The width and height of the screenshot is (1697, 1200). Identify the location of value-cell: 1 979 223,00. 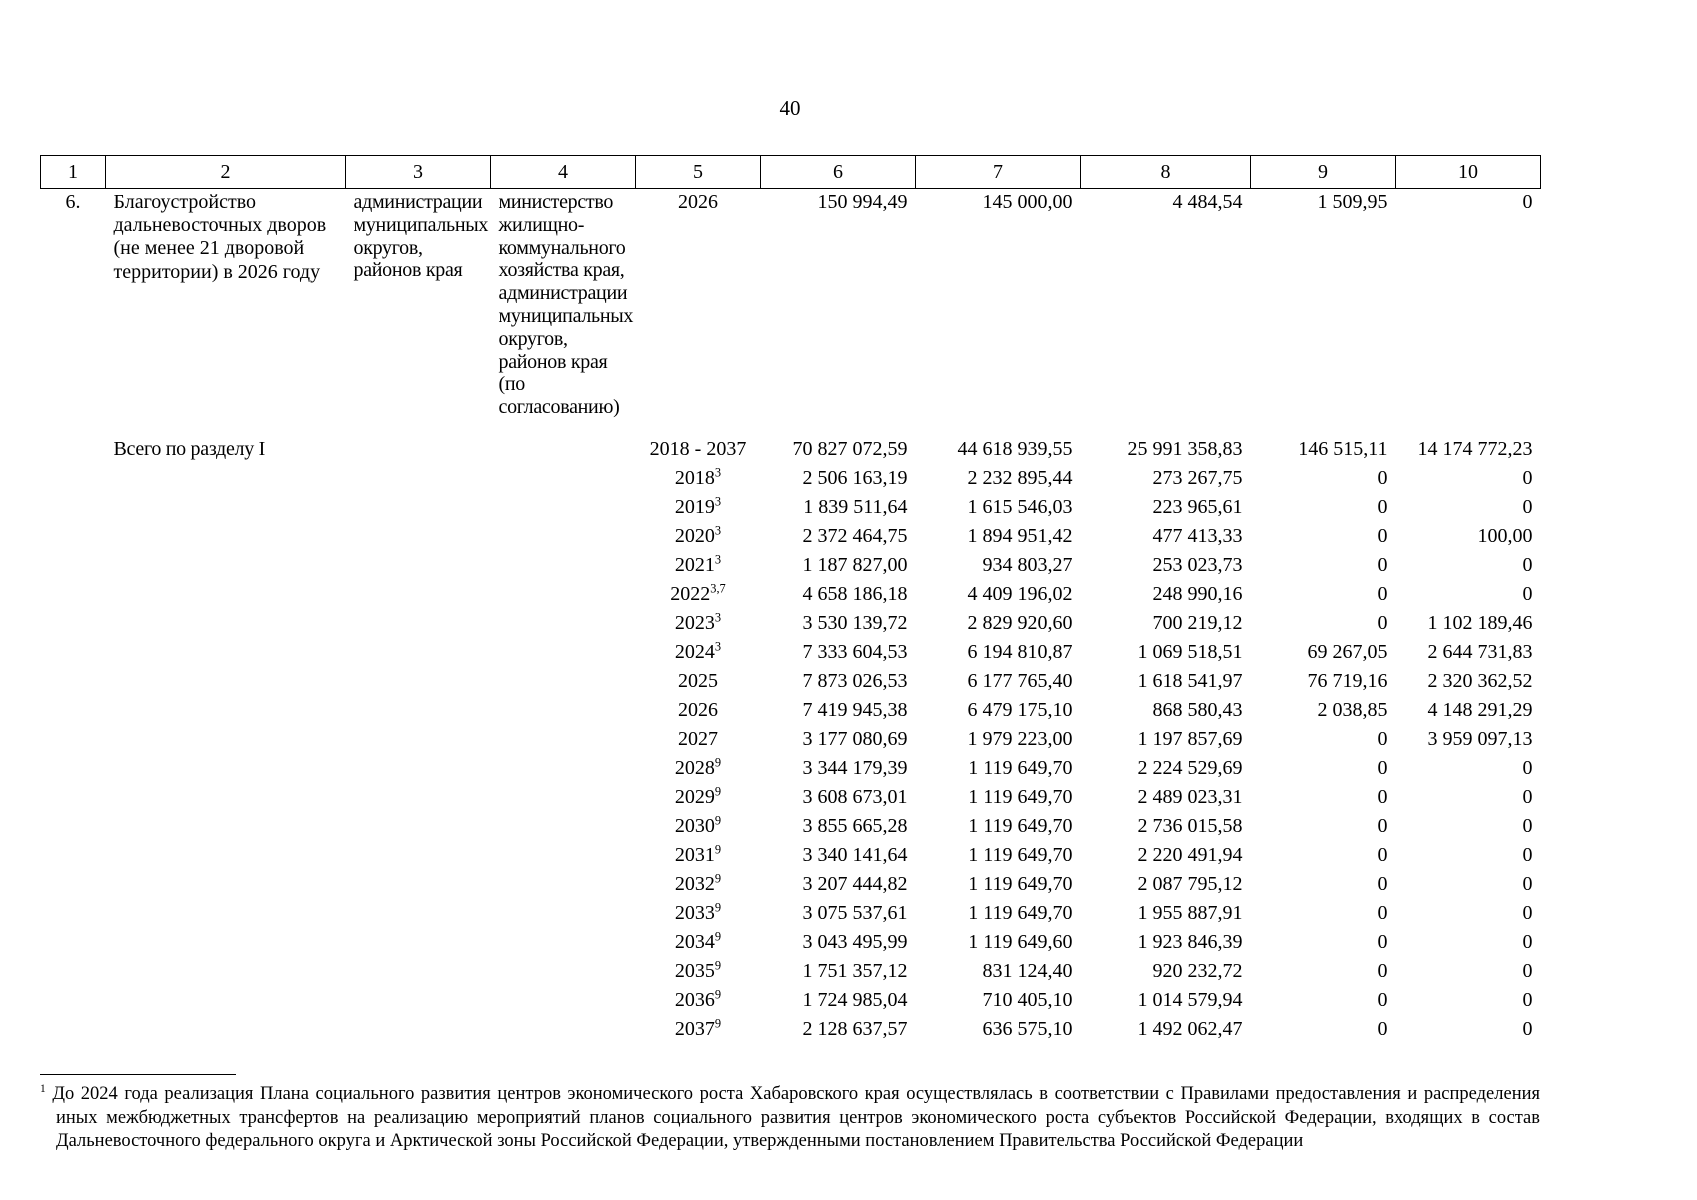
(1020, 738).